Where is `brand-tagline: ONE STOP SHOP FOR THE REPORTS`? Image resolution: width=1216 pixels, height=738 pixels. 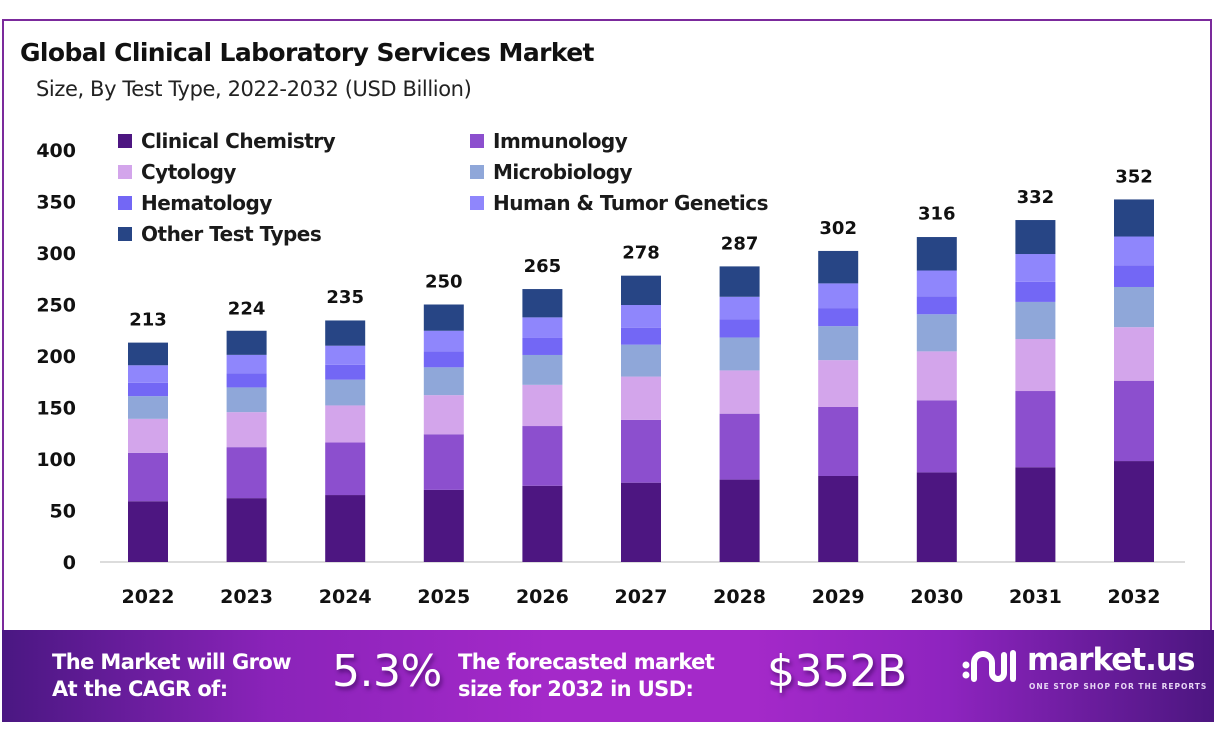 brand-tagline: ONE STOP SHOP FOR THE REPORTS is located at coordinates (1118, 686).